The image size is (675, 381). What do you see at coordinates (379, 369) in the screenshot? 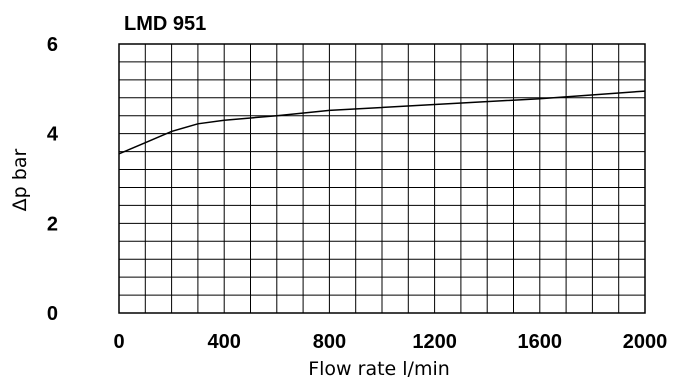
I see `x-axis-label: Flow rate l/min` at bounding box center [379, 369].